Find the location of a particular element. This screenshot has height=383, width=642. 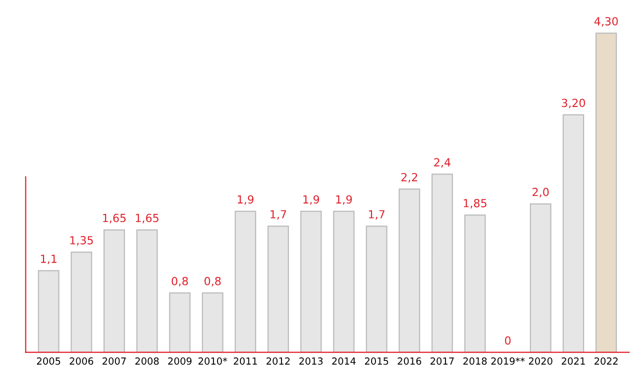

x-tick-label: 2018 is located at coordinates (475, 361).